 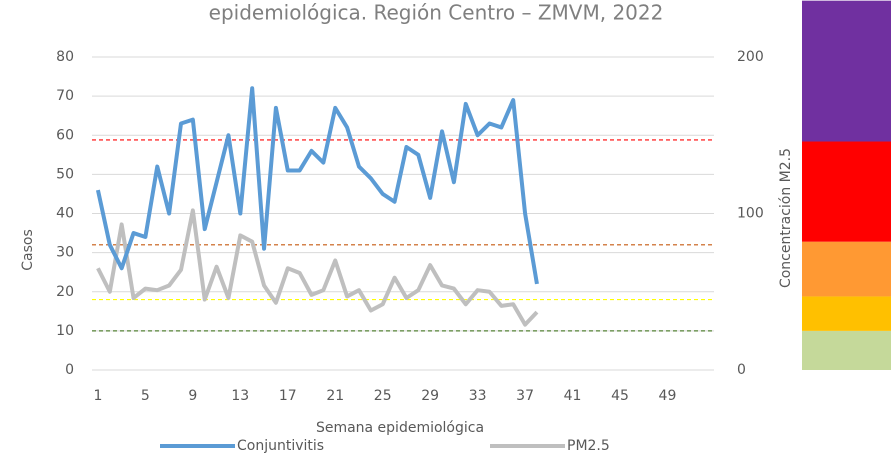 What do you see at coordinates (65, 57) in the screenshot?
I see `y-tick-label: 80` at bounding box center [65, 57].